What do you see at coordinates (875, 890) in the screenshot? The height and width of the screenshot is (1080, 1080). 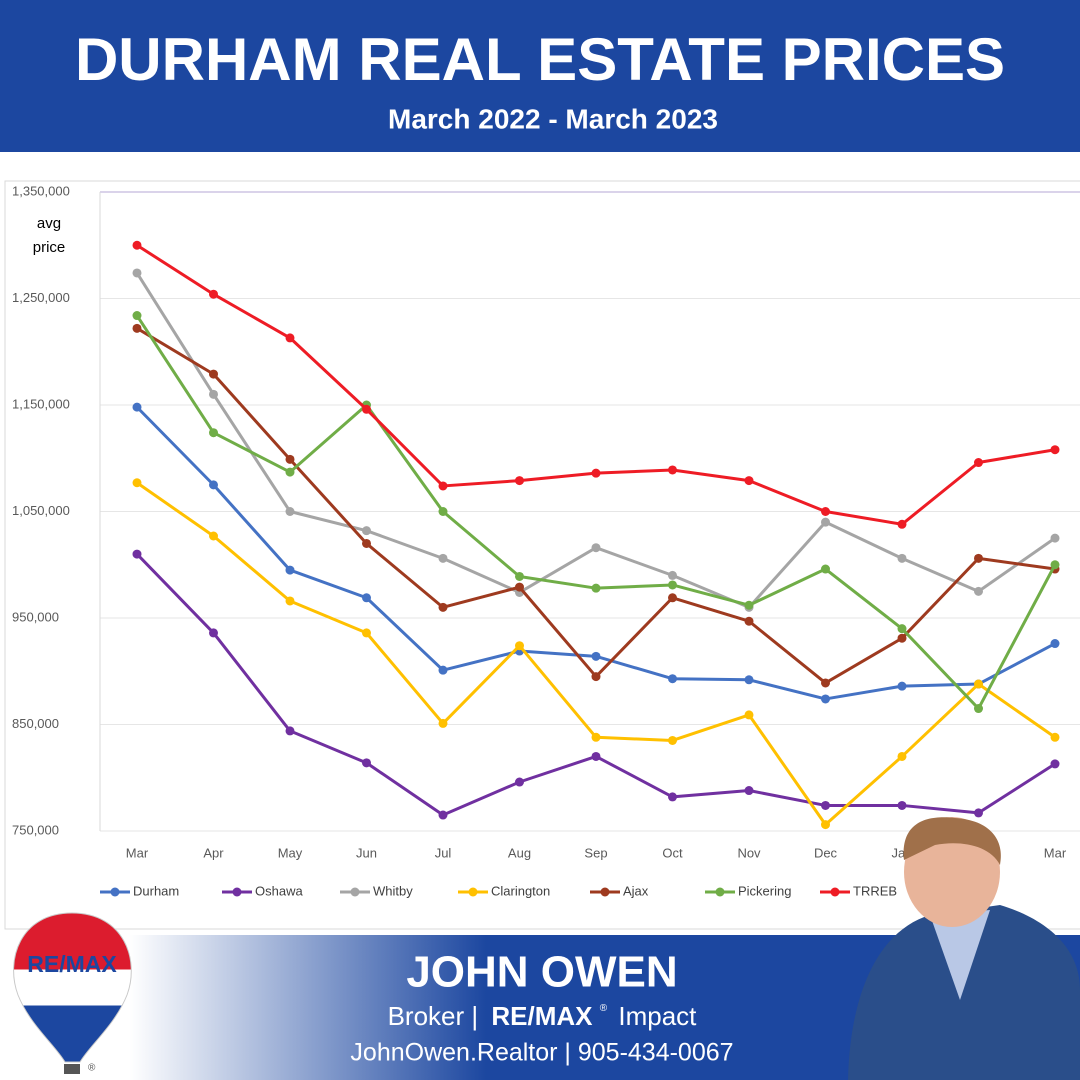 I see `legend-label: TRREB` at bounding box center [875, 890].